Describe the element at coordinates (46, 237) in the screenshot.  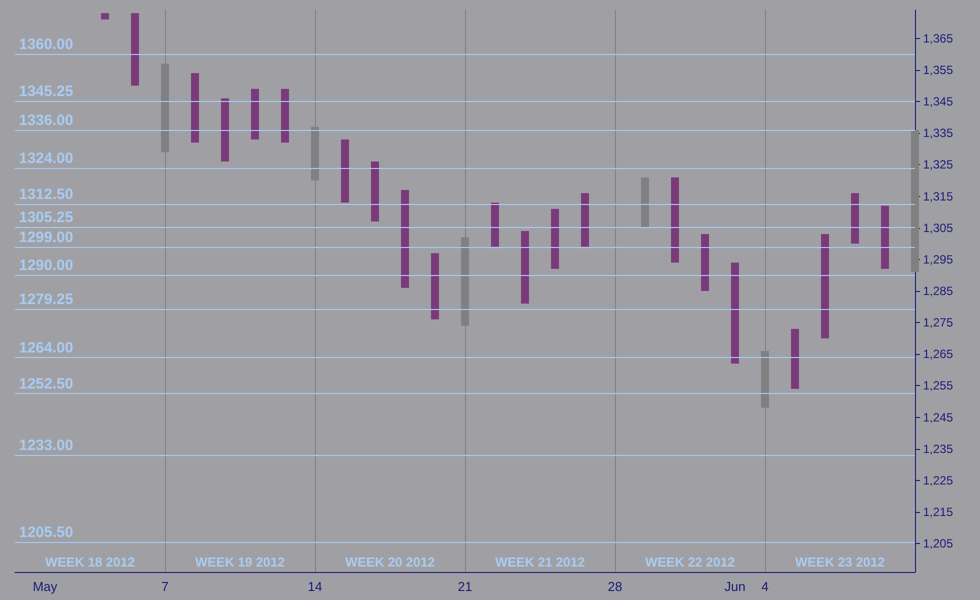
I see `ref-line-label: 1299.00` at that location.